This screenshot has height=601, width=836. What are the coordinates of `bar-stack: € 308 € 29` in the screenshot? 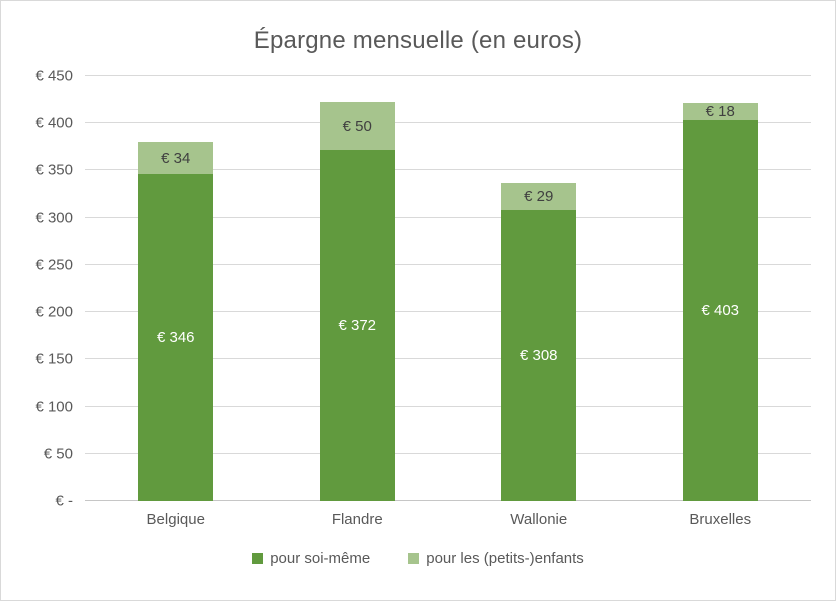 It's located at (539, 288).